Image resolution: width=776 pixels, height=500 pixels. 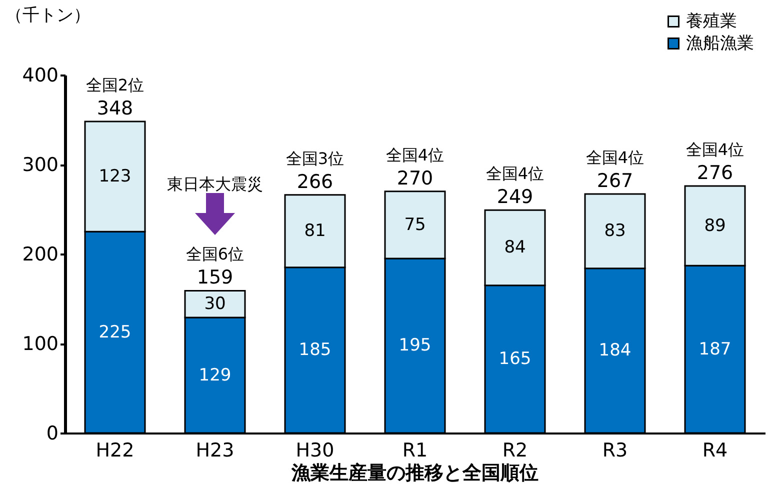 What do you see at coordinates (115, 85) in the screenshot?
I see `annotation: 全国2位` at bounding box center [115, 85].